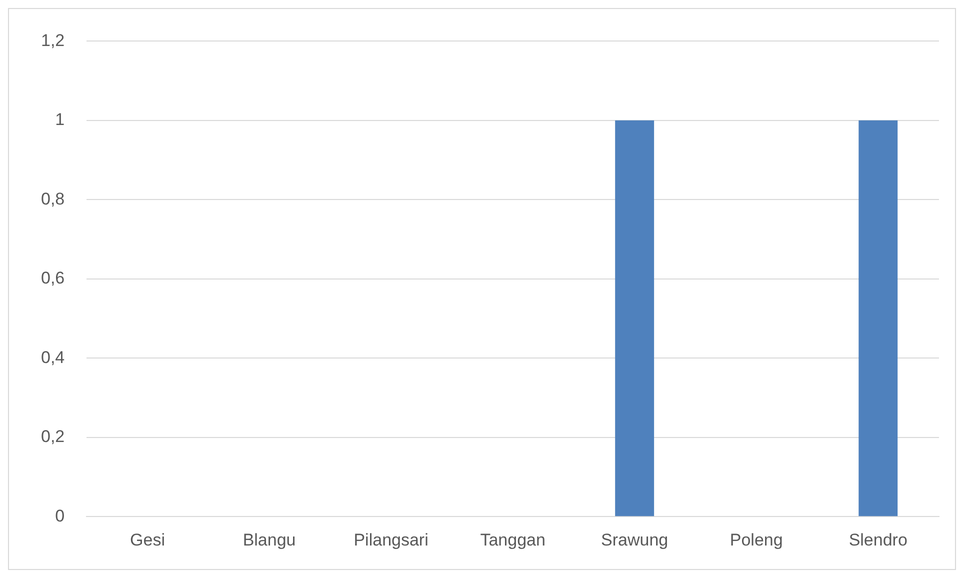 This screenshot has width=964, height=578. I want to click on x-tick-label: Gesi, so click(147, 540).